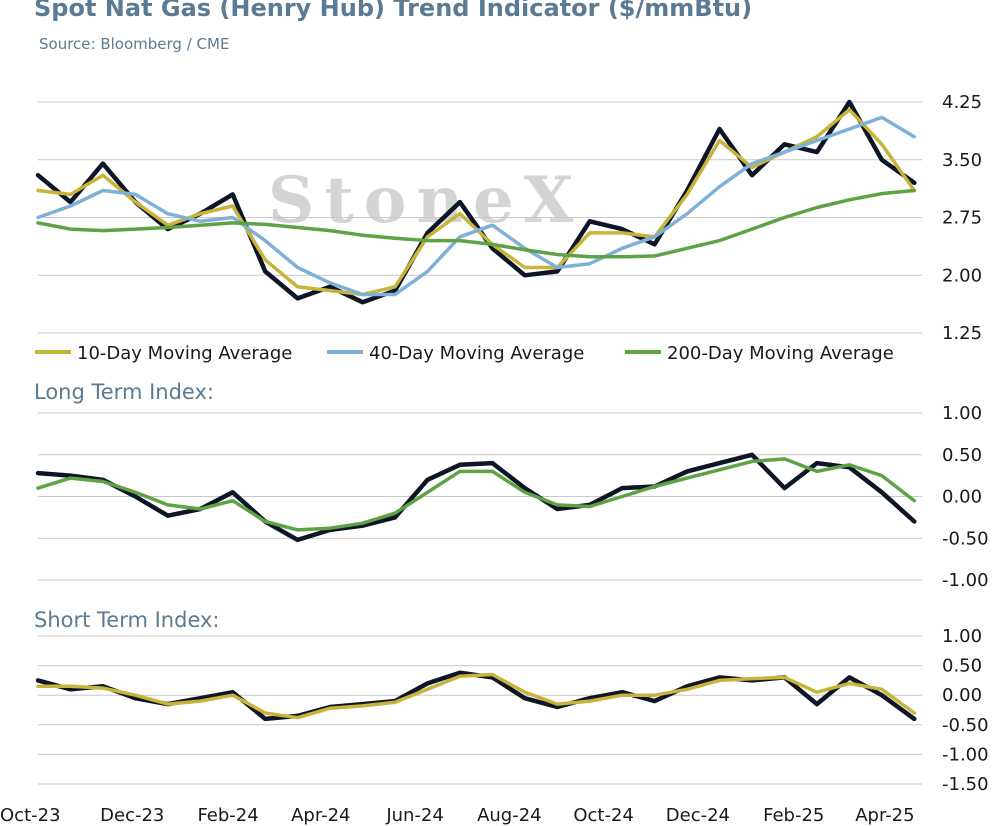  What do you see at coordinates (603, 815) in the screenshot?
I see `x-tick-label: Oct-24` at bounding box center [603, 815].